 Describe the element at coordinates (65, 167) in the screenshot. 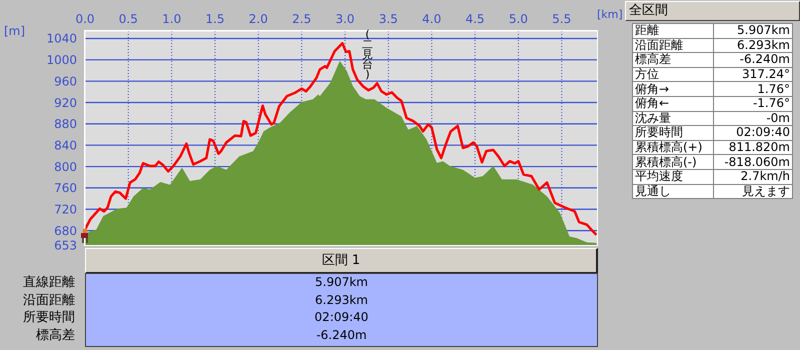

I see `y-tick-label: 800` at that location.